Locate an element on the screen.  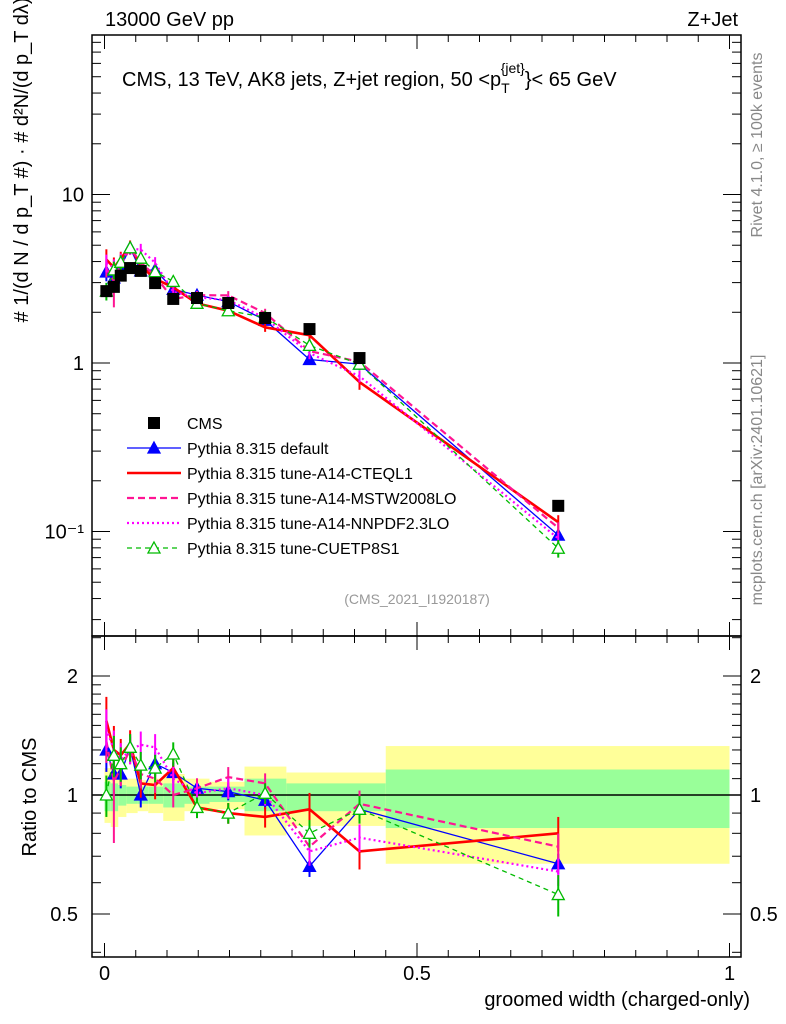
mcplots-label: mcplots.cern.ch [arXiv:2401.10621] is located at coordinates (757, 480).